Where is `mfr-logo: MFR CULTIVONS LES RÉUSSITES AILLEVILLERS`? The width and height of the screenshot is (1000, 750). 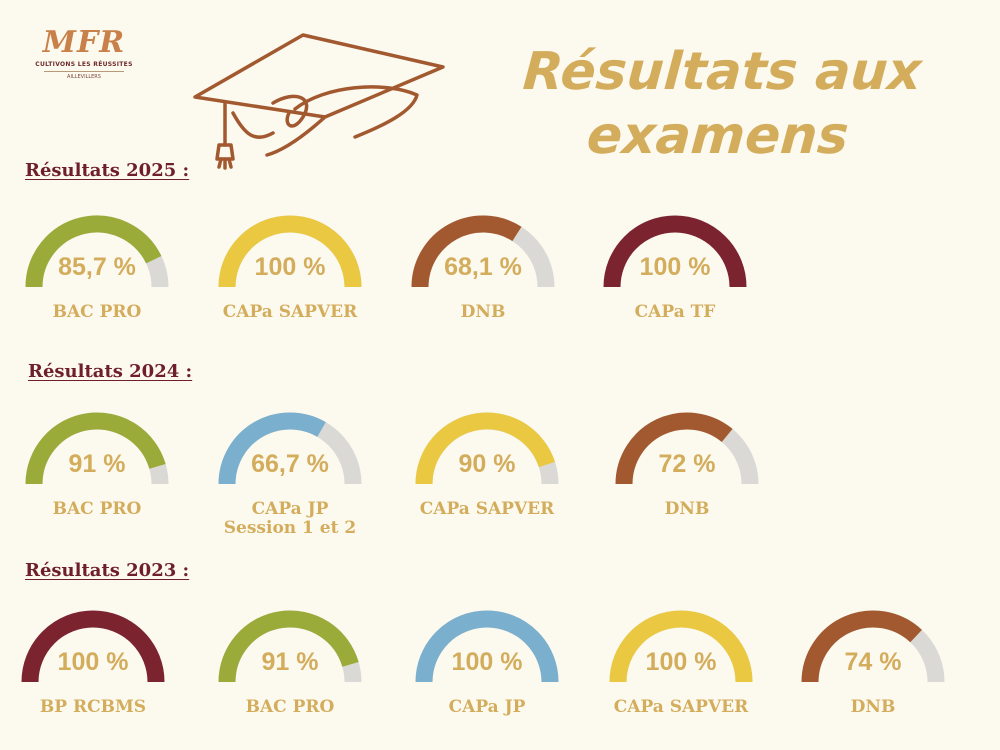 mfr-logo: MFR CULTIVONS LES RÉUSSITES AILLEVILLERS is located at coordinates (84, 55).